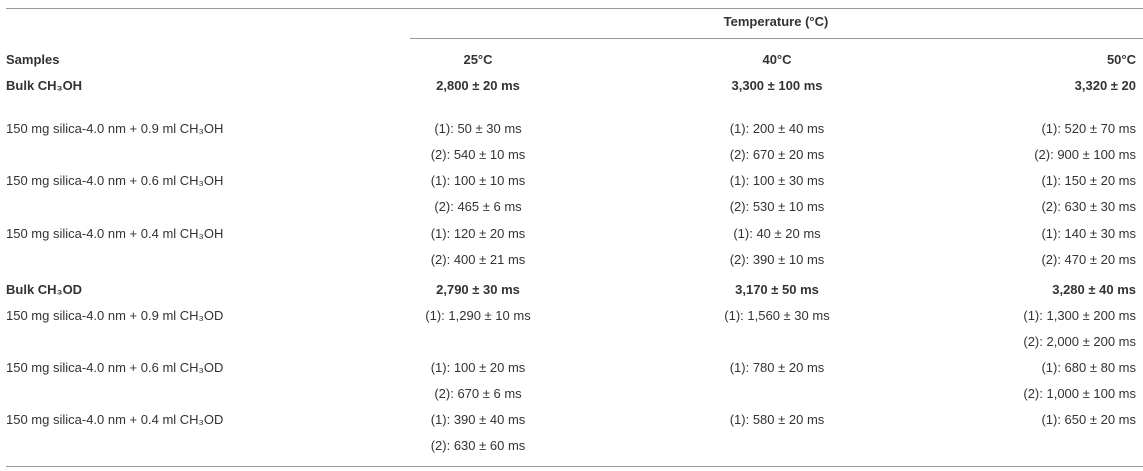 The width and height of the screenshot is (1143, 471). Describe the element at coordinates (777, 419) in the screenshot. I see `cell-value: (1): 580 ± 20 ms` at that location.